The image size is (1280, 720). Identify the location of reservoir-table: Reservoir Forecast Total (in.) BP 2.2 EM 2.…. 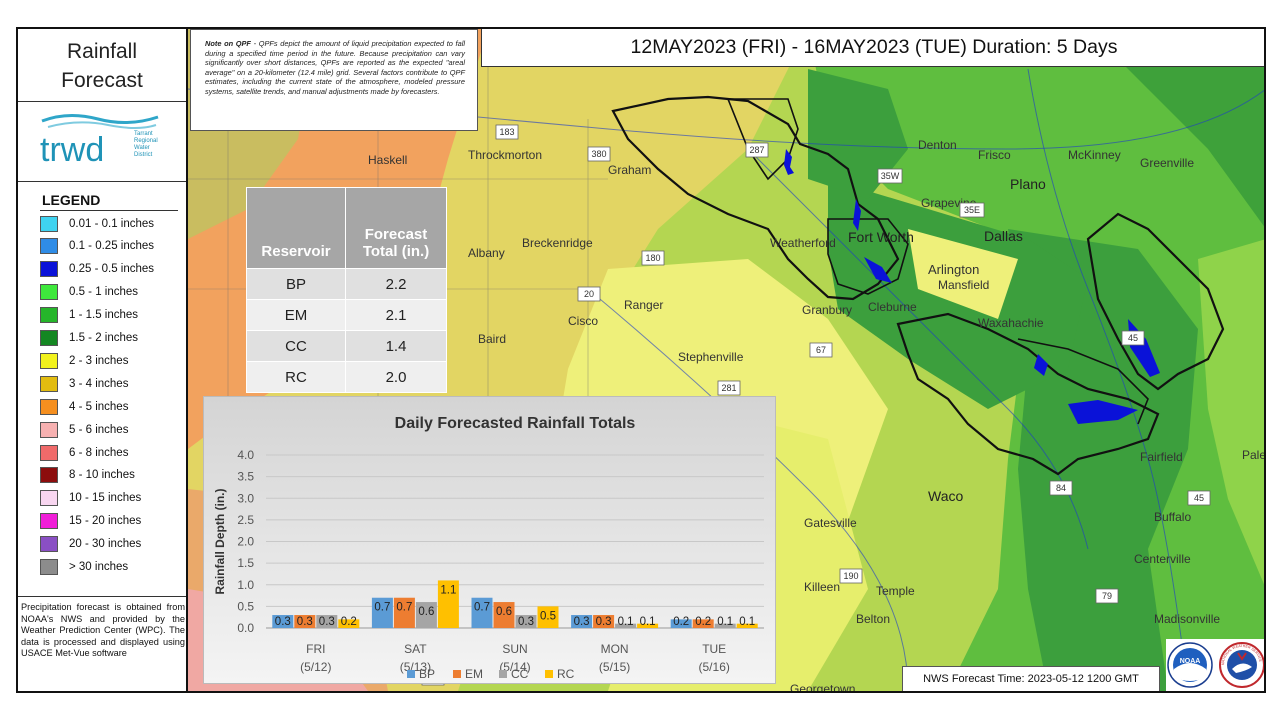
(346, 290).